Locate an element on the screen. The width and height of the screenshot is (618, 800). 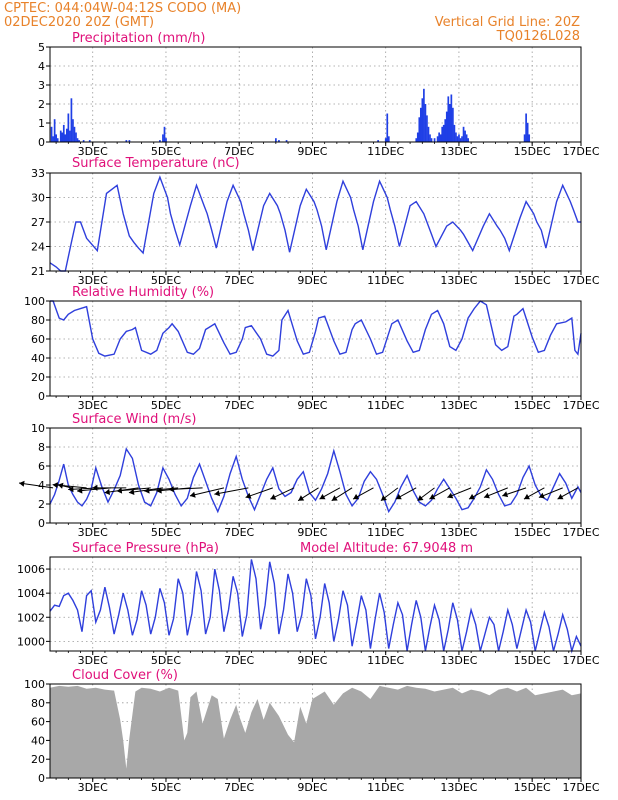
precip-xtick-label-4: 11DEC is located at coordinates (385, 151).